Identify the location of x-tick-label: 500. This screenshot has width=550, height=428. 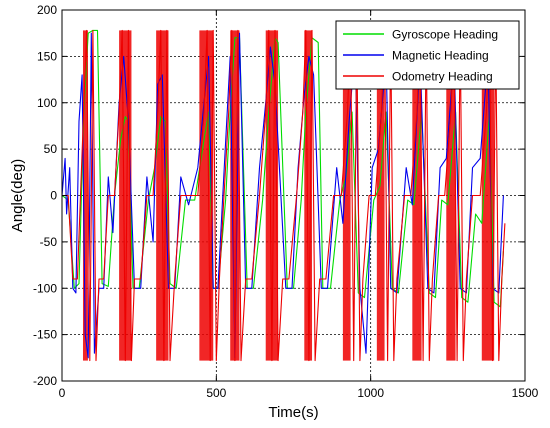
(216, 393).